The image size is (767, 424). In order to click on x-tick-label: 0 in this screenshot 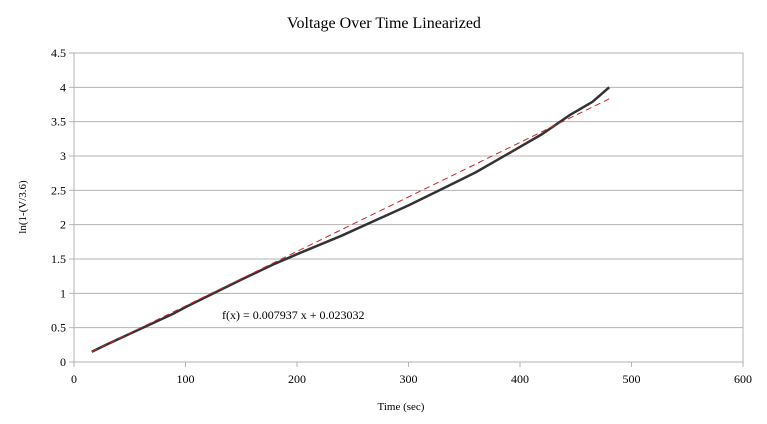, I will do `click(74, 379)`.